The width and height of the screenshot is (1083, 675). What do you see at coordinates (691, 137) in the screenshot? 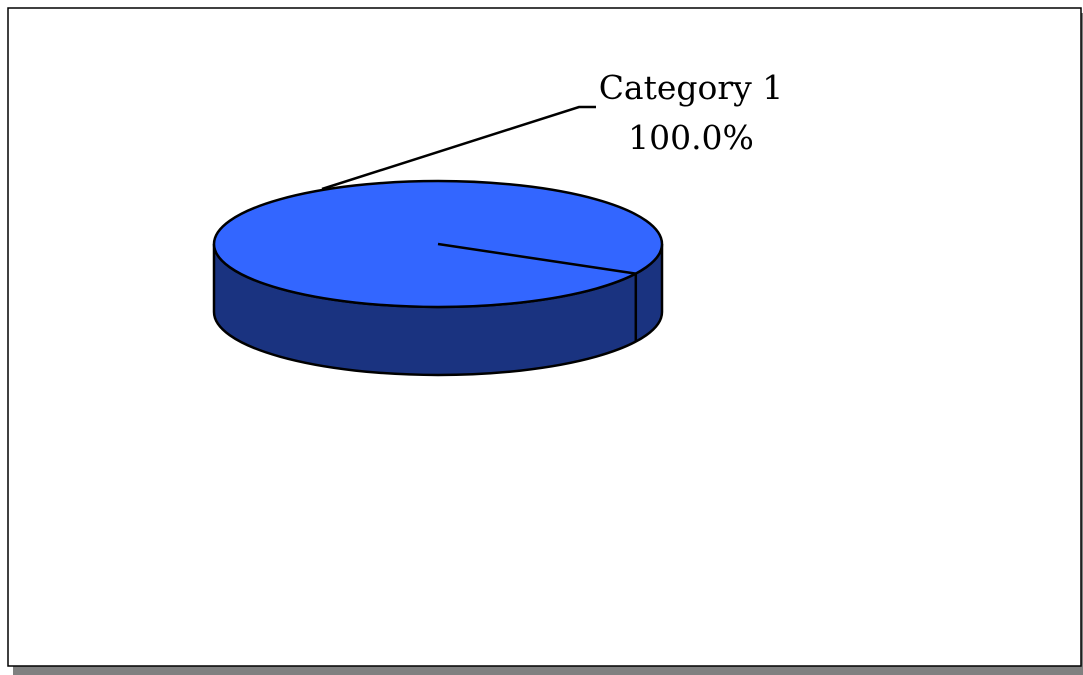
I see `data-label-percent: 100.0%` at bounding box center [691, 137].